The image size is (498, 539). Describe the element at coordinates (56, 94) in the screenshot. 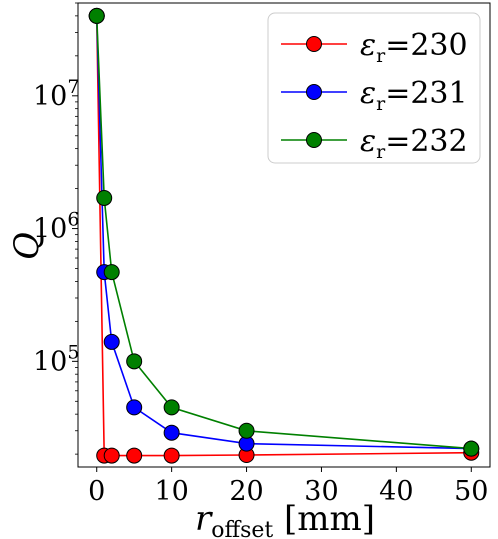

I see `y-tick-label: 10⁷` at that location.